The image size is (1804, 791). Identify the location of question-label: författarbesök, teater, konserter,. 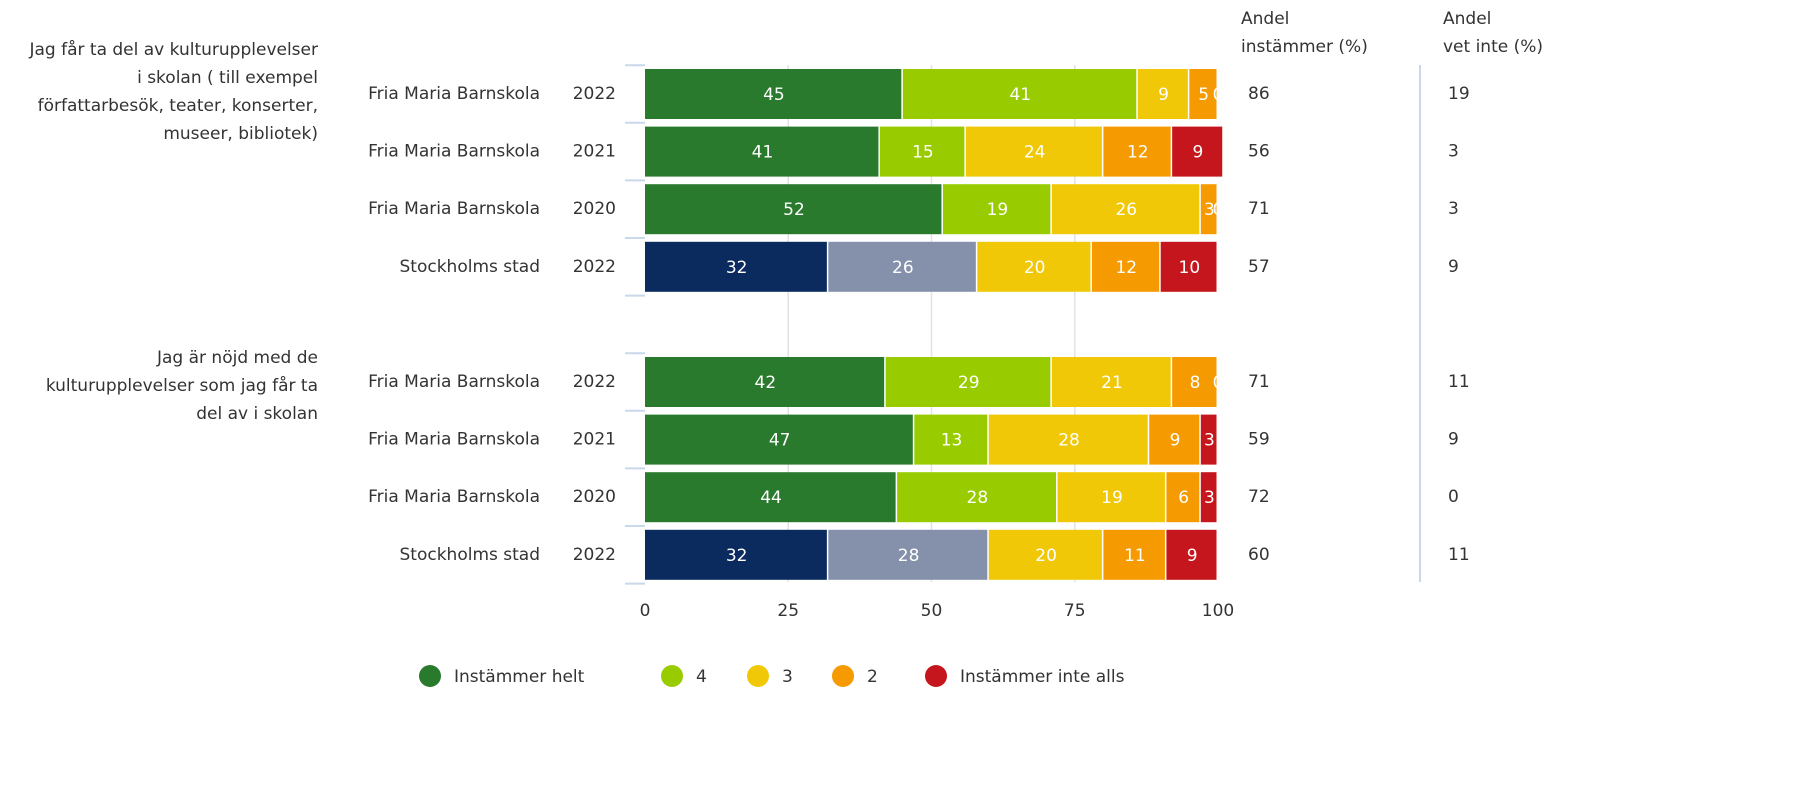
(178, 106).